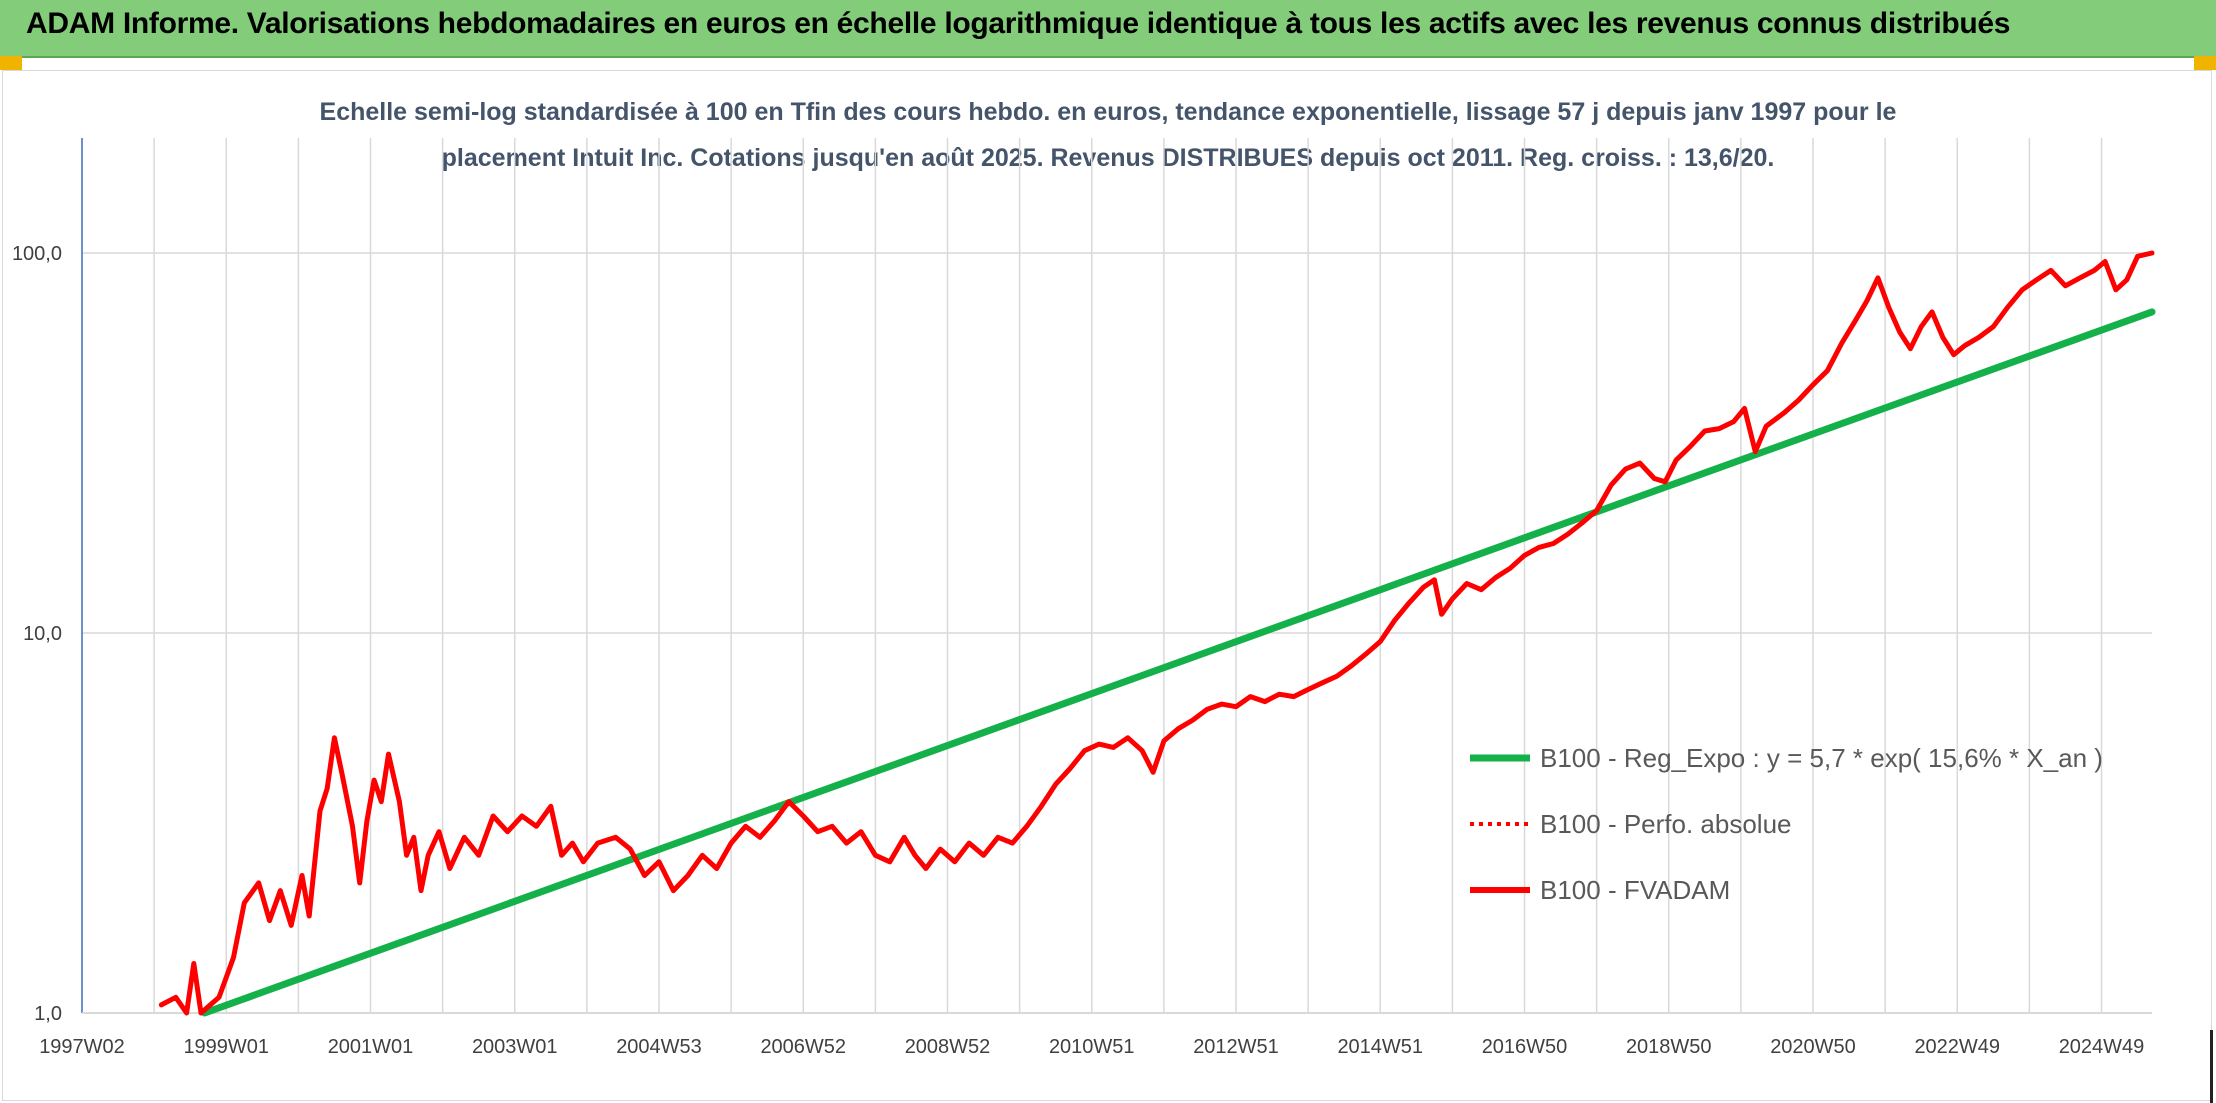 The width and height of the screenshot is (2216, 1103). What do you see at coordinates (371, 1047) in the screenshot?
I see `x-tick-label: 2001W01` at bounding box center [371, 1047].